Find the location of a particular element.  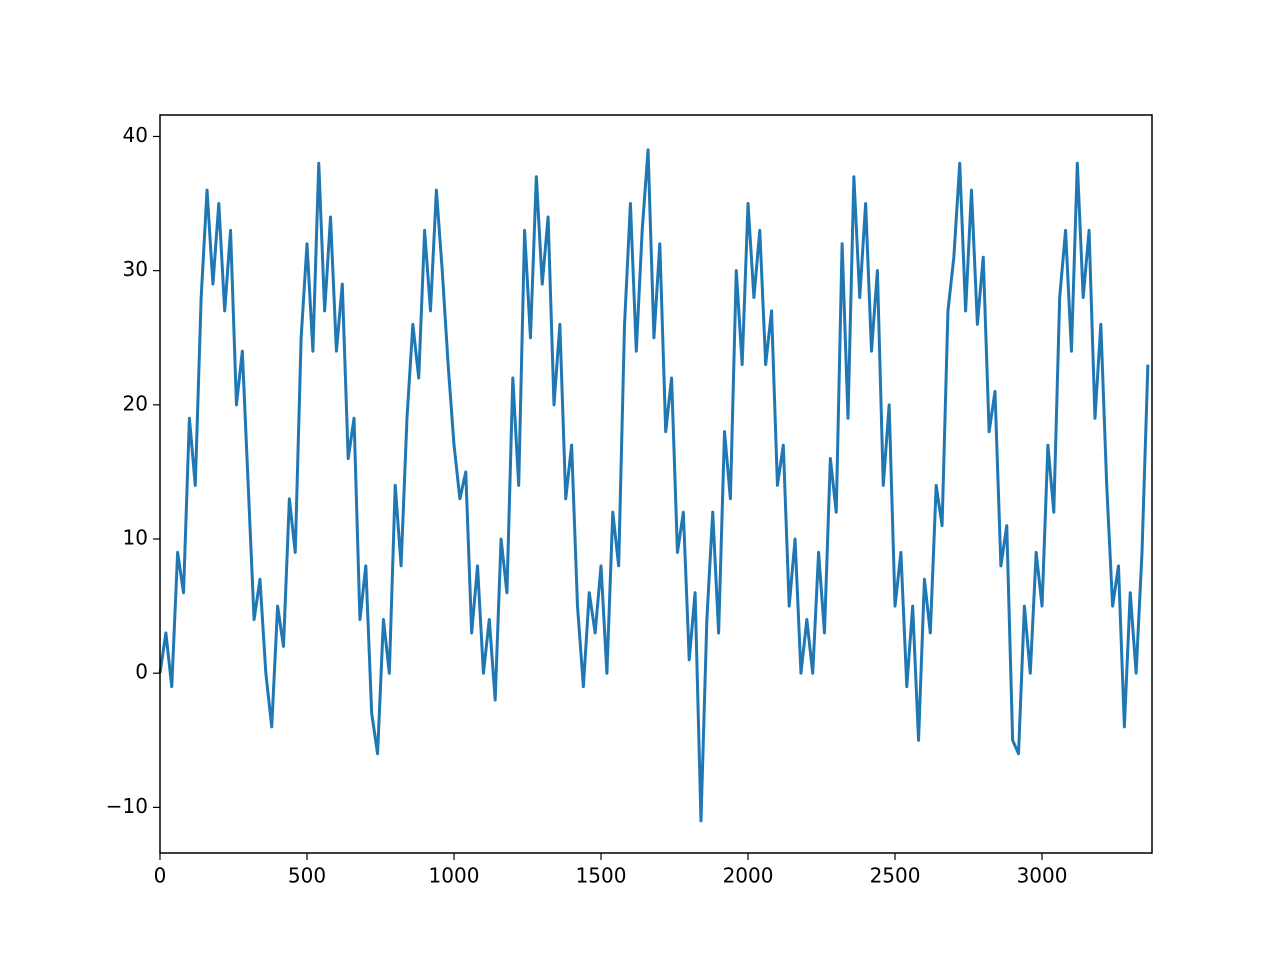

x-tick-label: 2500 is located at coordinates (895, 876).